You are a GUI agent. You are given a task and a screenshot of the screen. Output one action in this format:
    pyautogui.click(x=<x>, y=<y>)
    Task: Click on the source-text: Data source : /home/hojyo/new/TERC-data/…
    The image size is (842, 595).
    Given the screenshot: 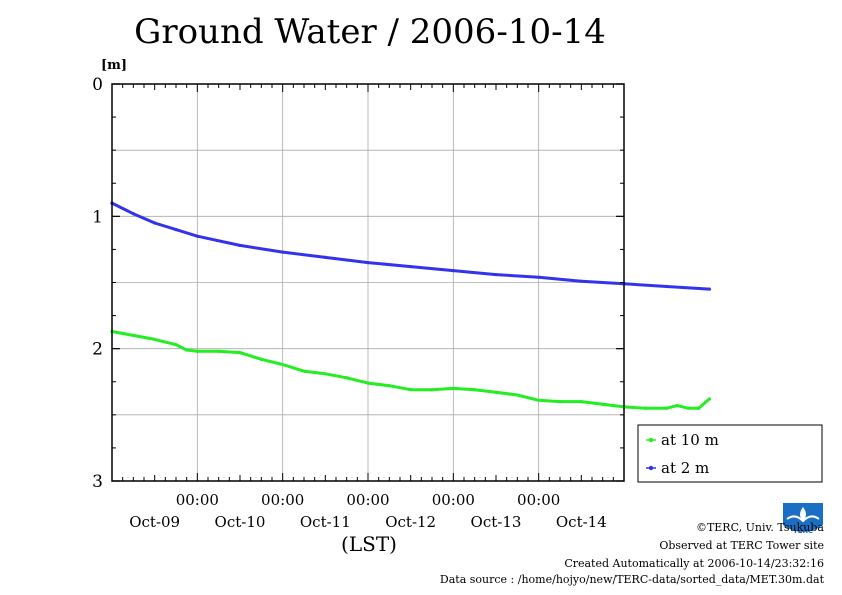 What is the action you would take?
    pyautogui.click(x=631, y=579)
    